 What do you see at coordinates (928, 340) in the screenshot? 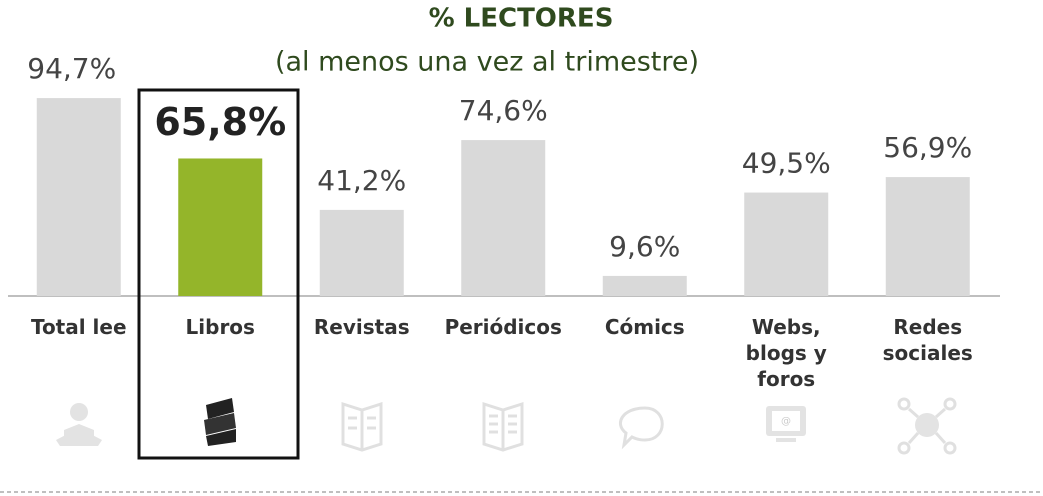
I see `x-tick-label: Redes sociales` at bounding box center [928, 340].